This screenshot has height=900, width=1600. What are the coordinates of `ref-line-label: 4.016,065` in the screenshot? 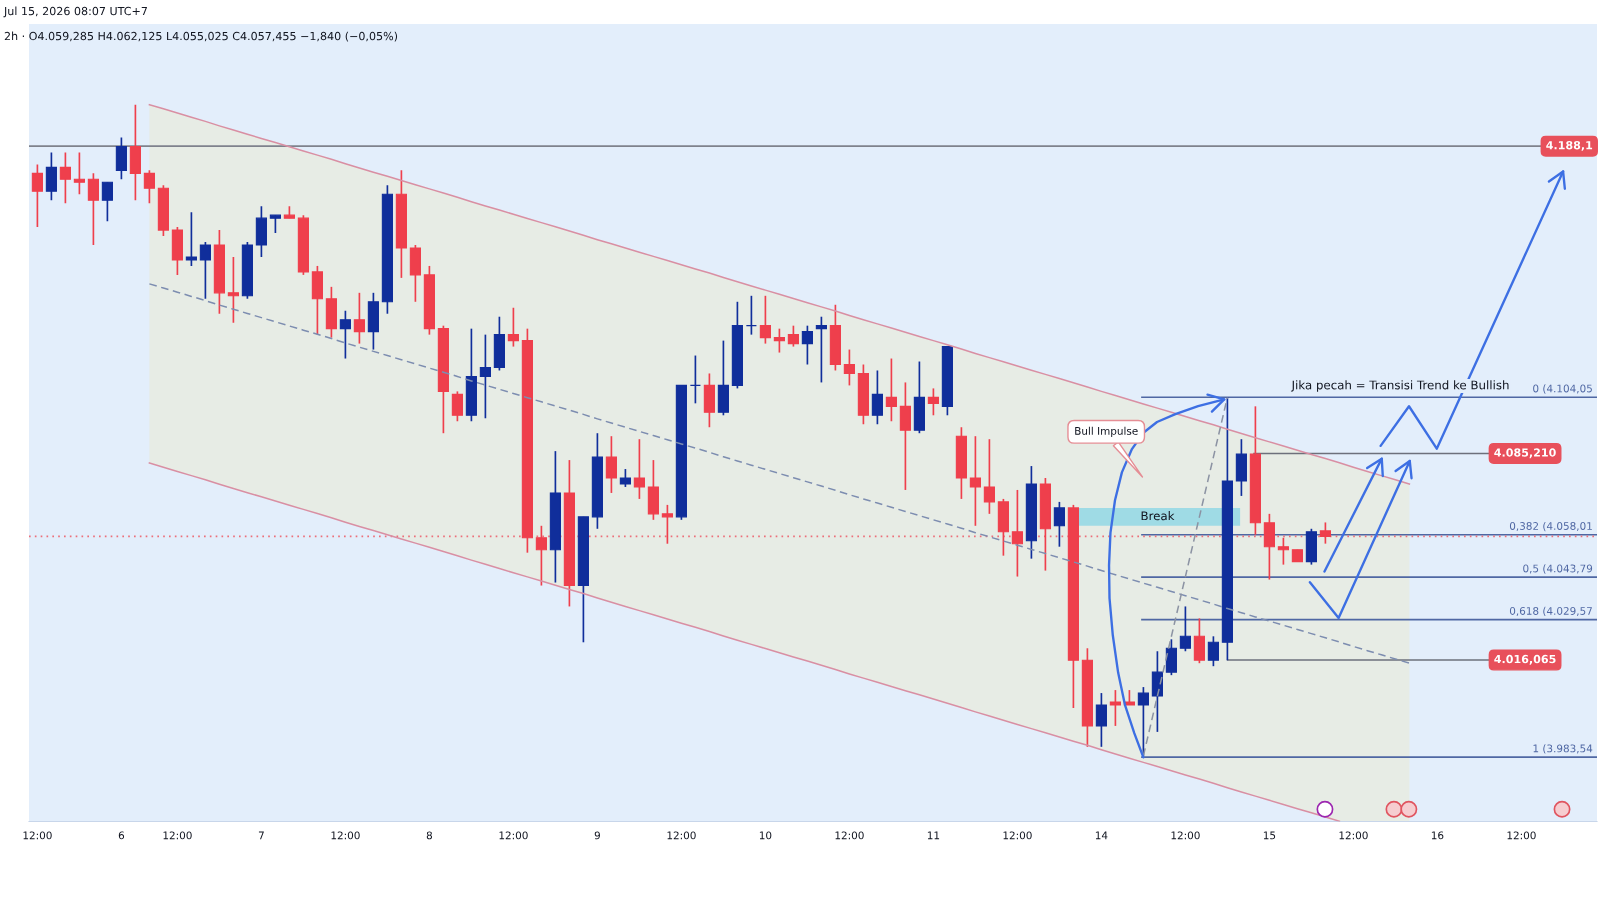 It's located at (1525, 659).